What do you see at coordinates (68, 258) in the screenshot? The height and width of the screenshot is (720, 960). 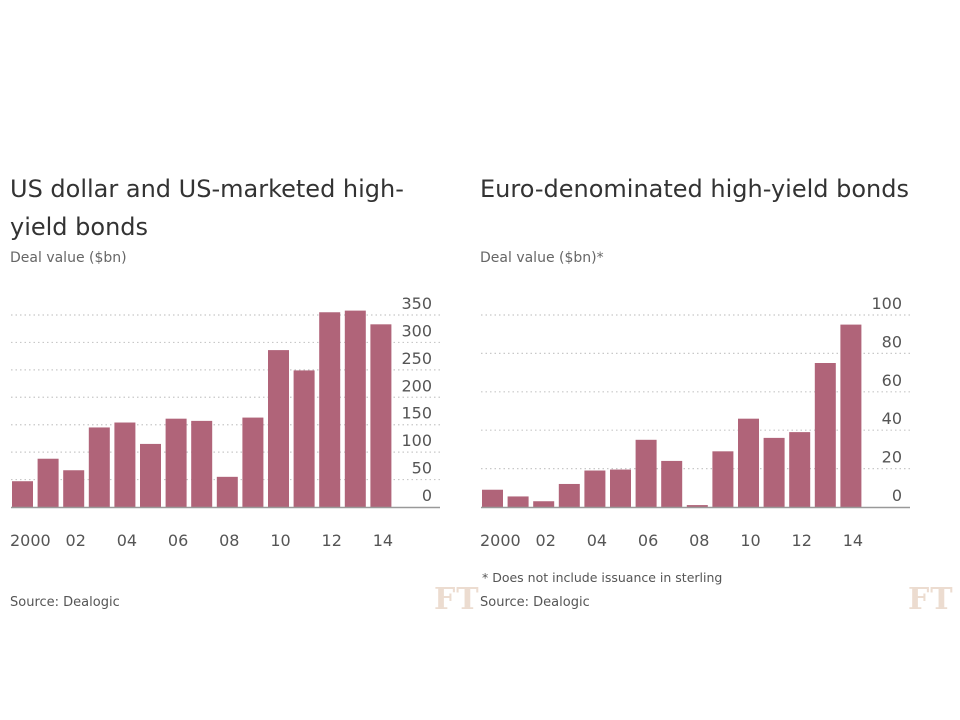 I see `chart-subtitle: Deal value ($bn)` at bounding box center [68, 258].